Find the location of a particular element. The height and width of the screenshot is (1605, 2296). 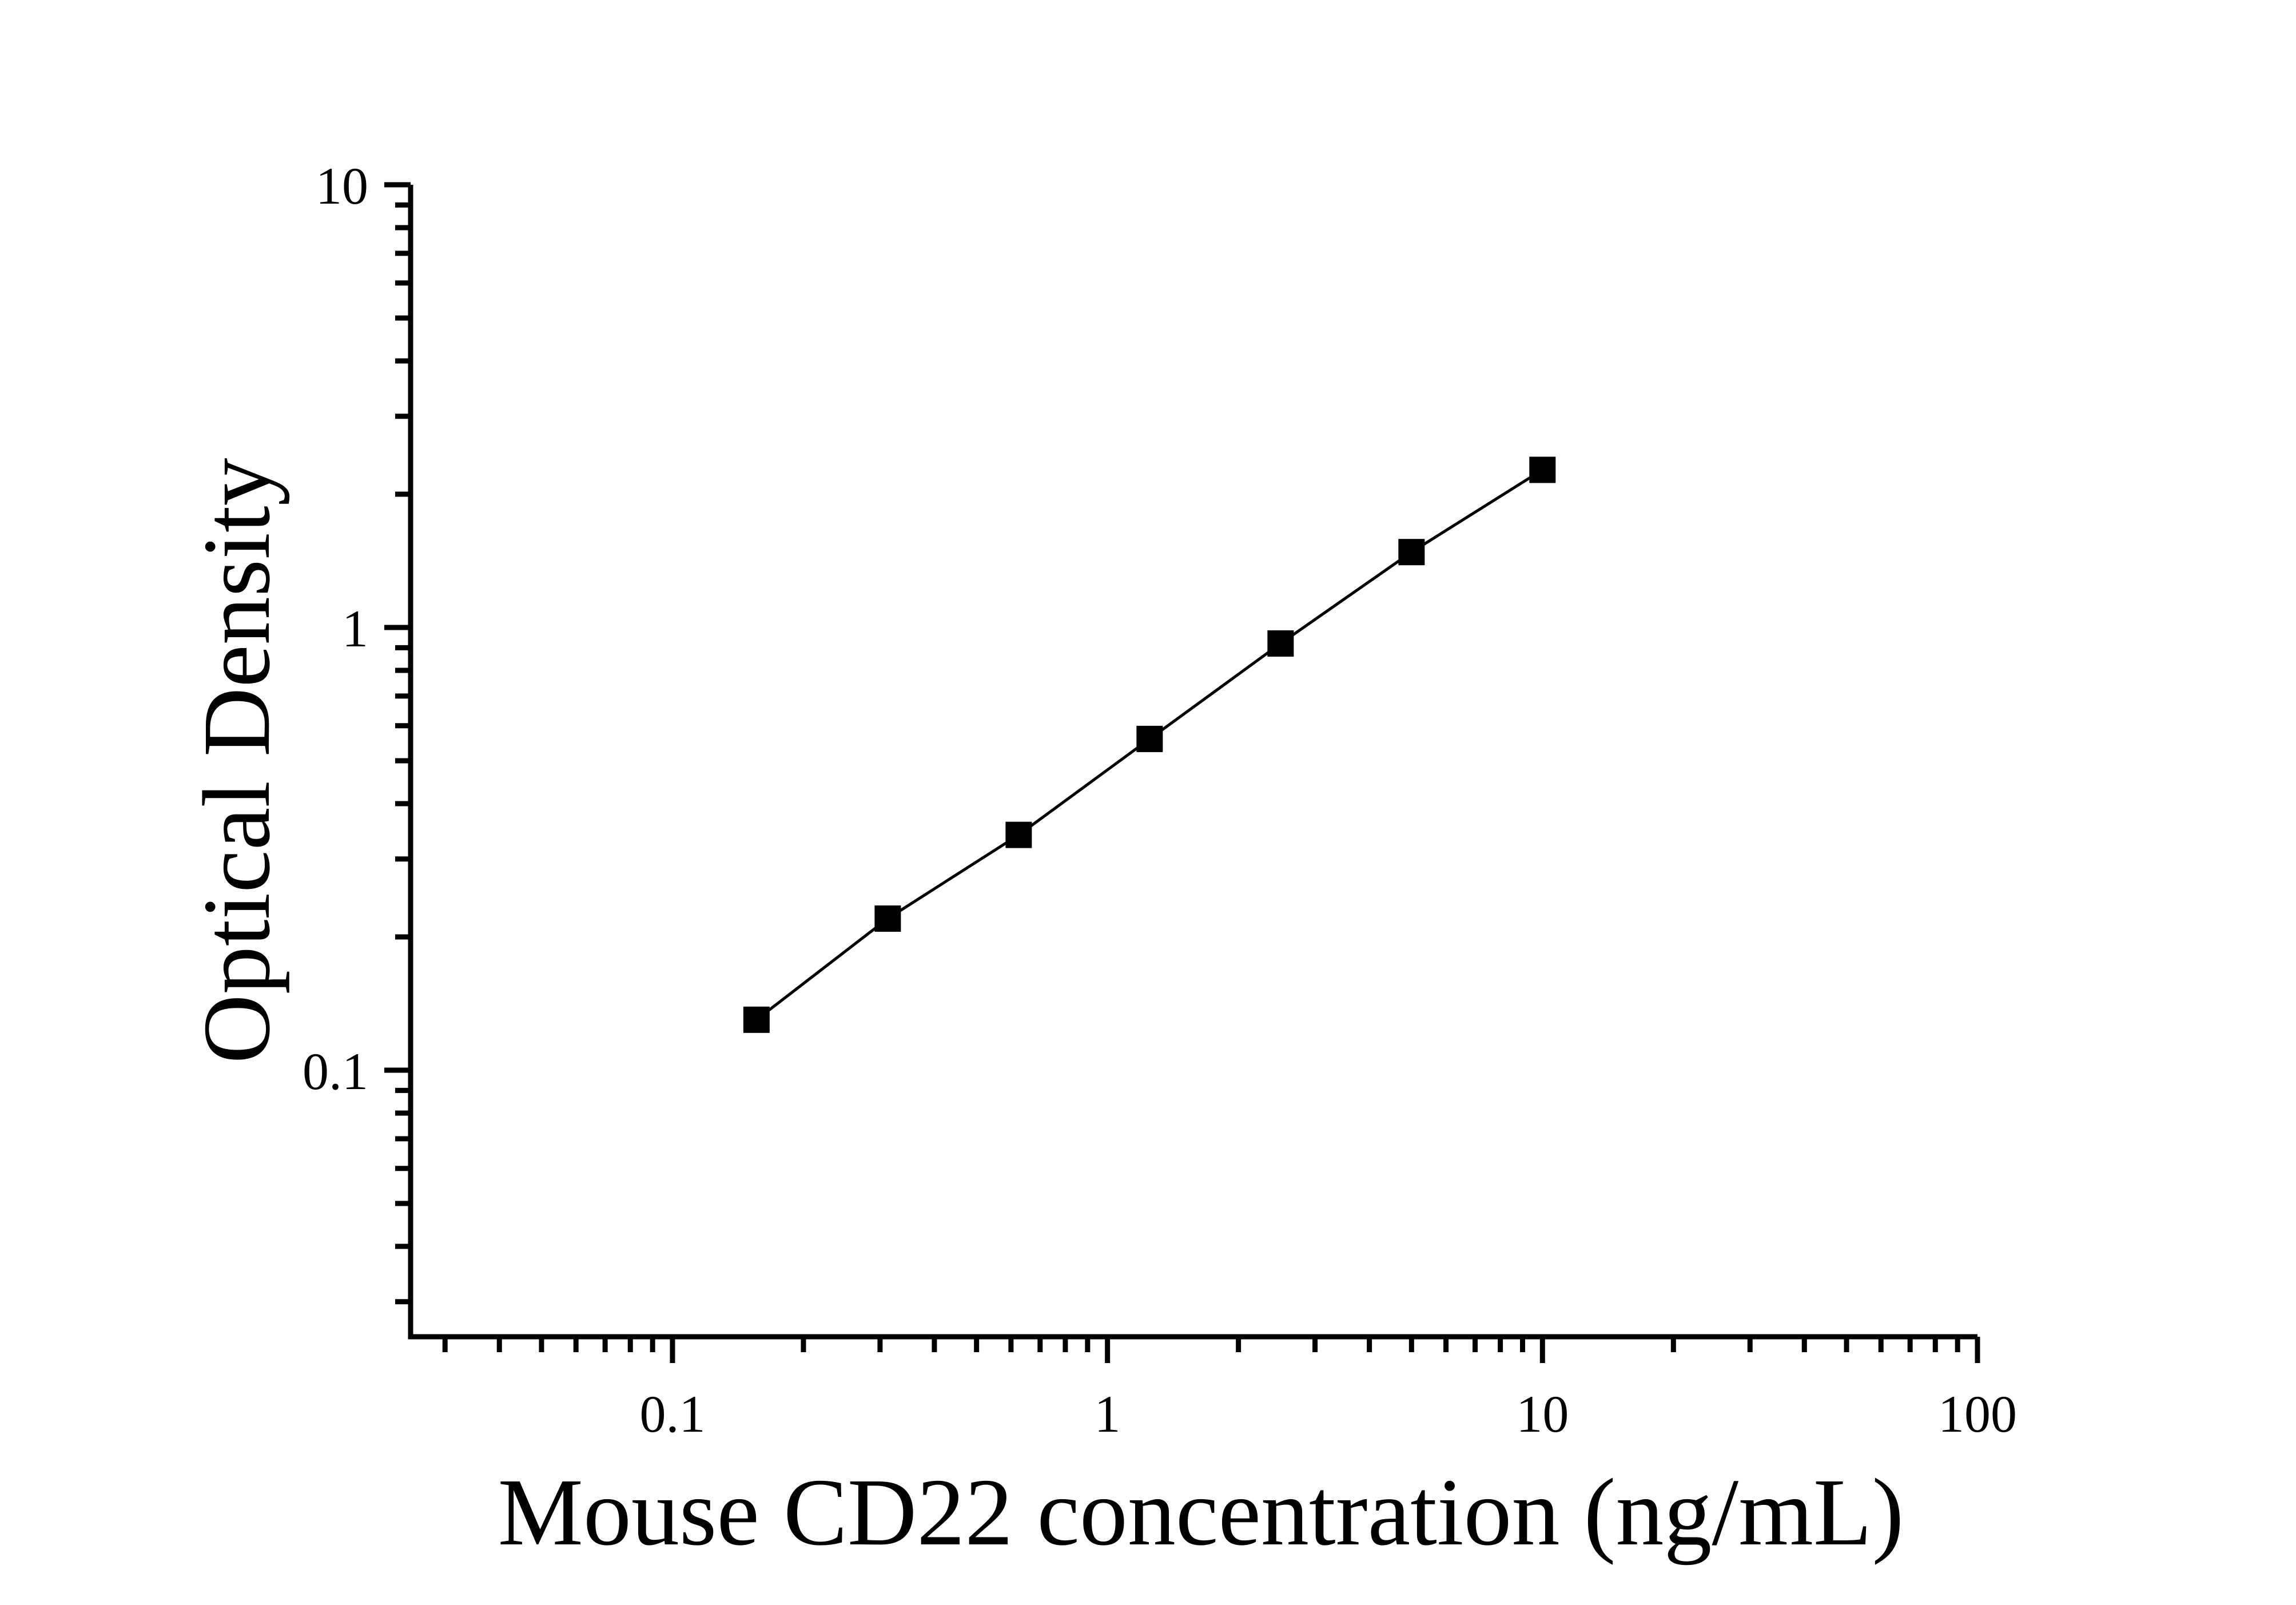

x-tick-label: 100 is located at coordinates (1978, 1414).